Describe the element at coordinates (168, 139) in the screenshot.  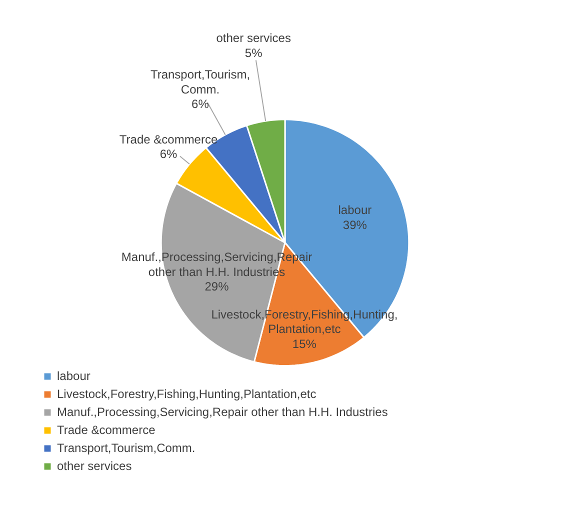
I see `slice-label: Trade &commerce` at that location.